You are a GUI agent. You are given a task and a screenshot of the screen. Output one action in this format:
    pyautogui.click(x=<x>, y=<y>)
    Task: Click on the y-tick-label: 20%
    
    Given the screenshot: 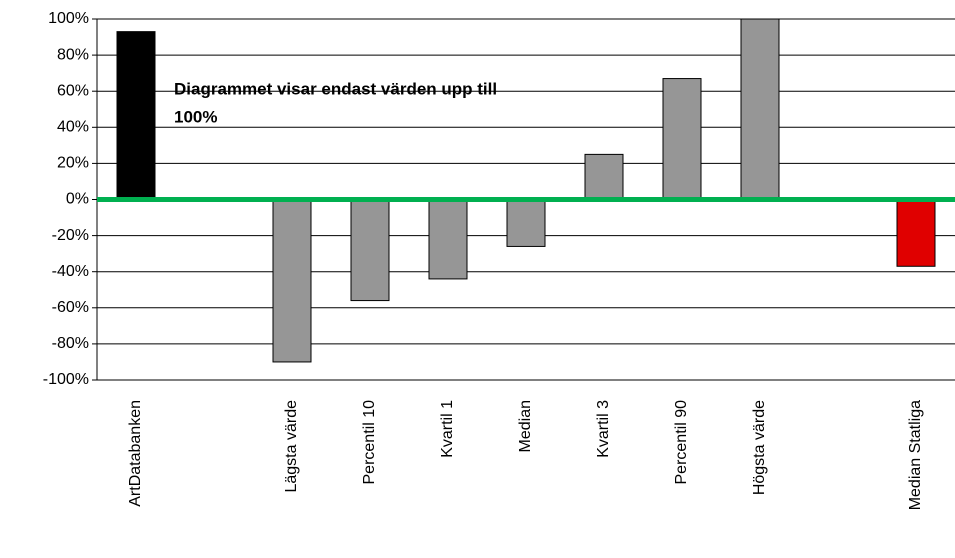 What is the action you would take?
    pyautogui.click(x=73, y=163)
    